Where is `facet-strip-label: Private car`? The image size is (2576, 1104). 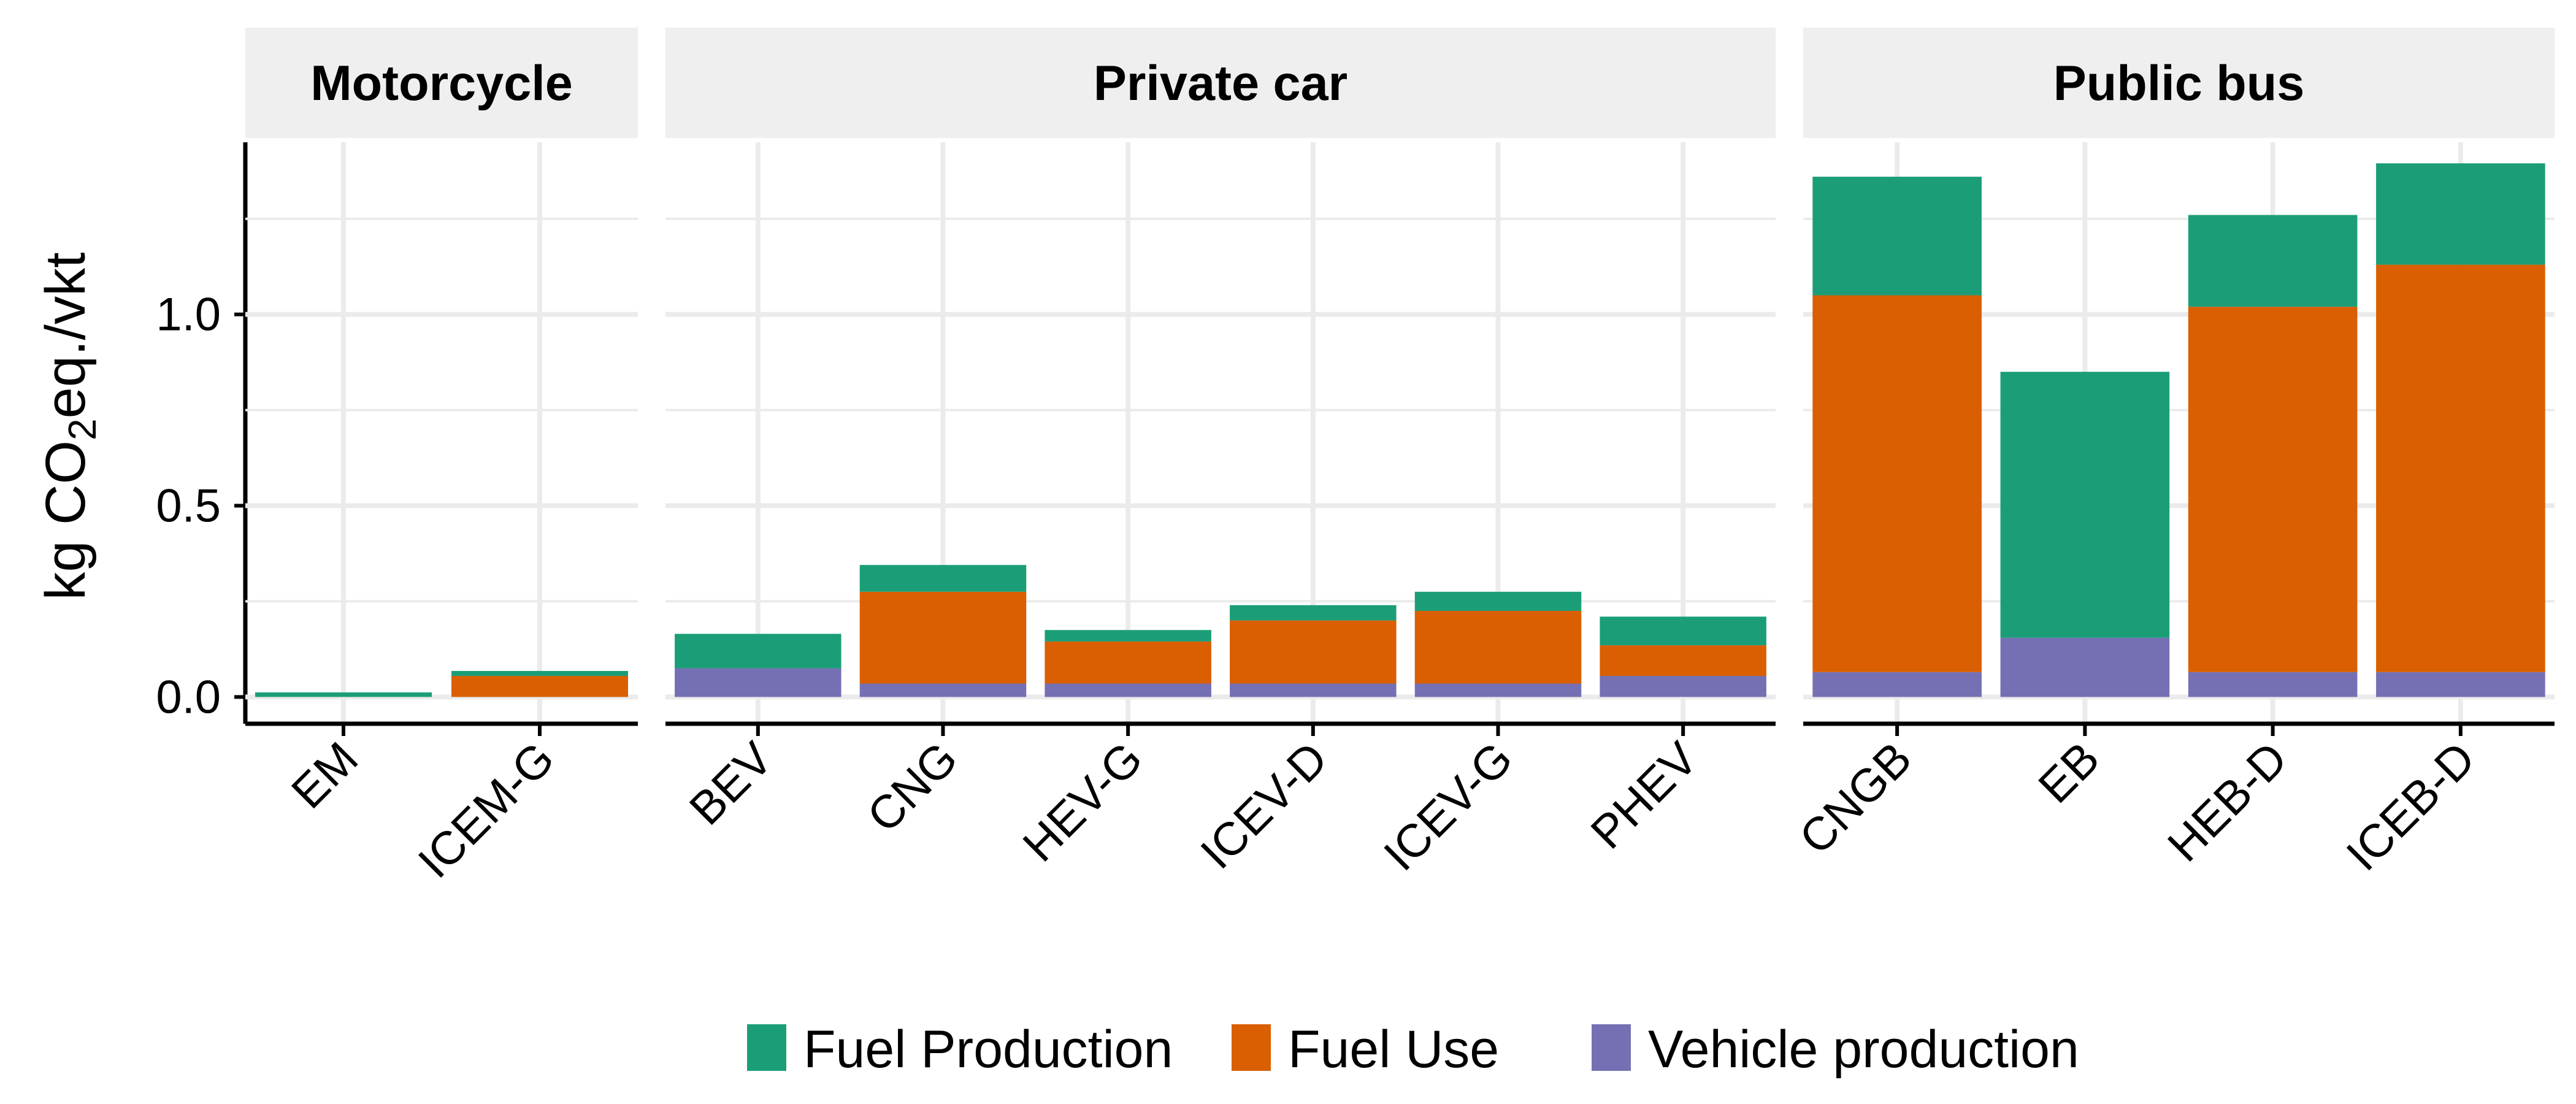
facet-strip-label: Private car is located at coordinates (1220, 83).